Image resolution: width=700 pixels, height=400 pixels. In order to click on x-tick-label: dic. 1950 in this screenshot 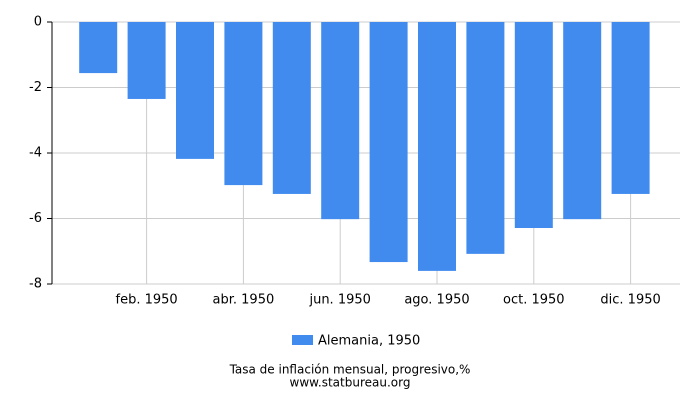, I will do `click(630, 300)`.